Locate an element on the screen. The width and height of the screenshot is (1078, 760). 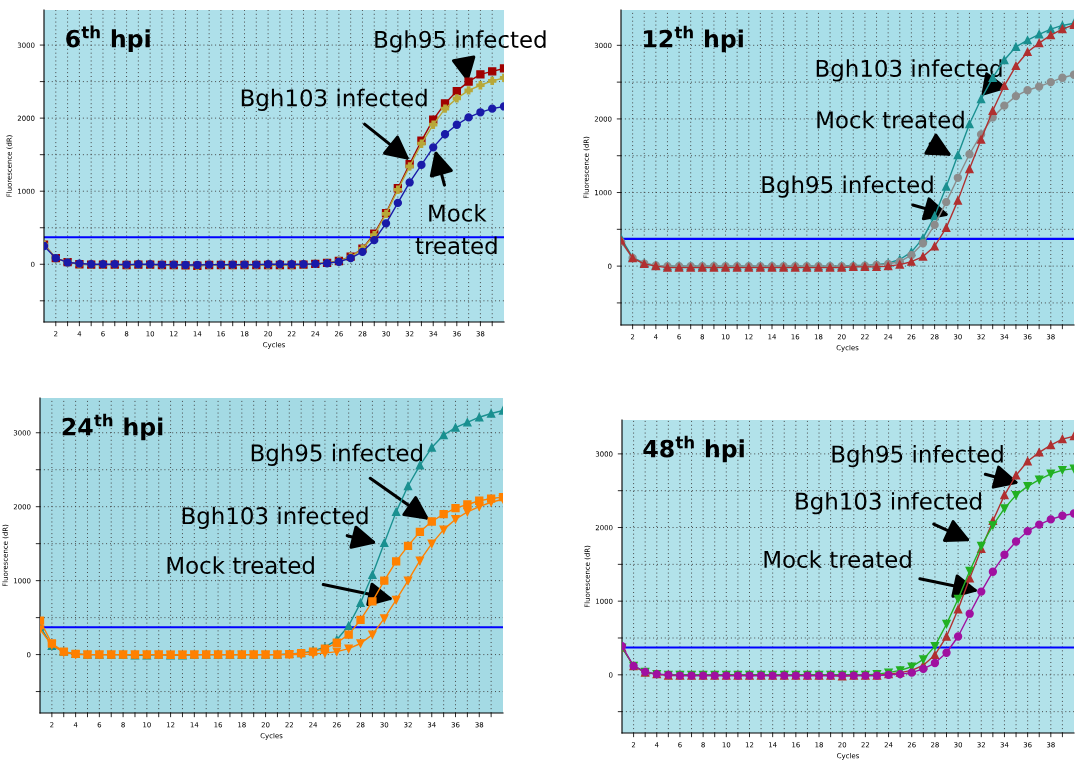
text: 12$^{th}$ hpi is located at coordinates (693, 39).